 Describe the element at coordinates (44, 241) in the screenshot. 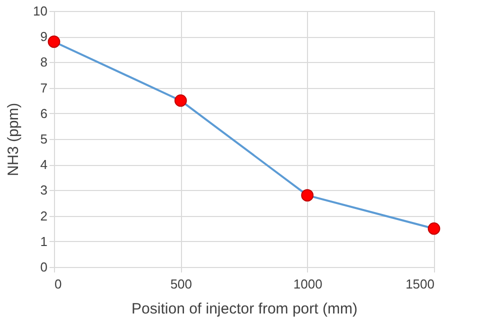

I see `y-tick-label: 1` at that location.